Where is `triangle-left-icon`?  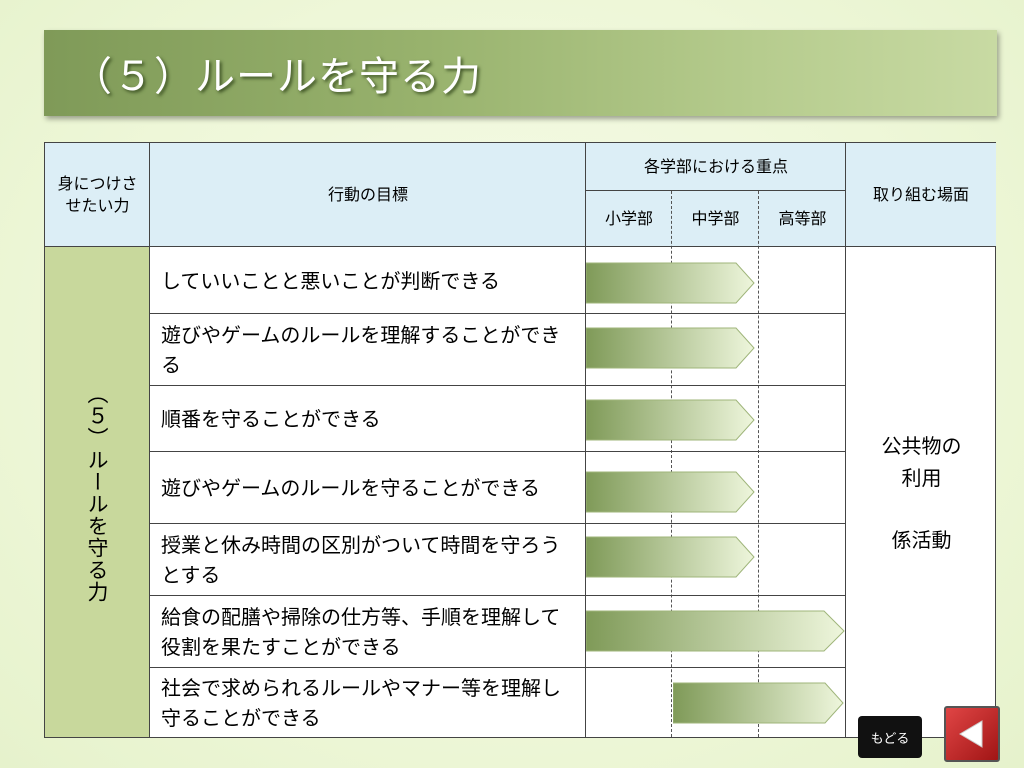 triangle-left-icon is located at coordinates (971, 734).